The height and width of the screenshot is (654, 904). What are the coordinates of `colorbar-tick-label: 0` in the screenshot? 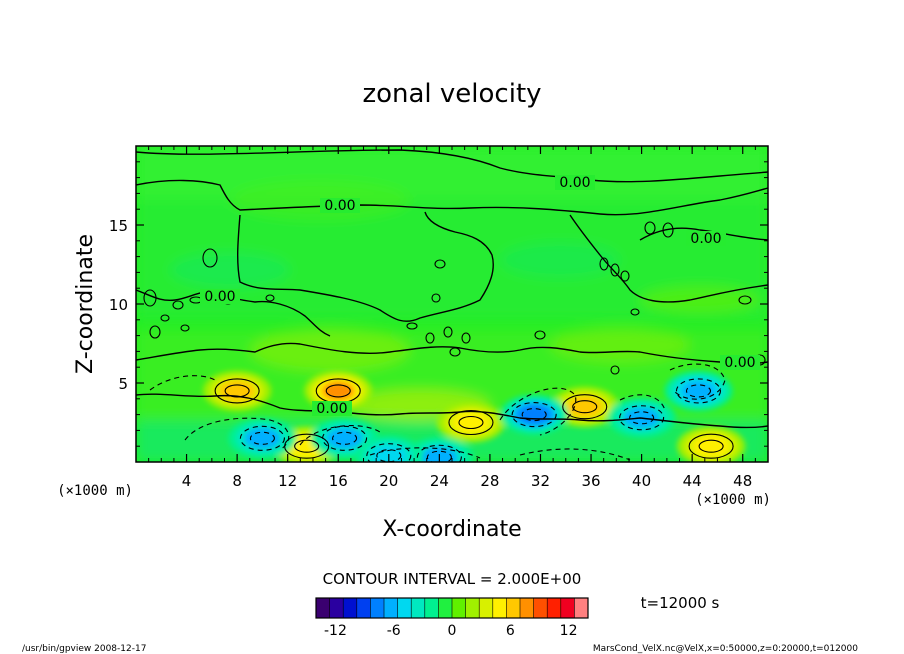 It's located at (452, 631).